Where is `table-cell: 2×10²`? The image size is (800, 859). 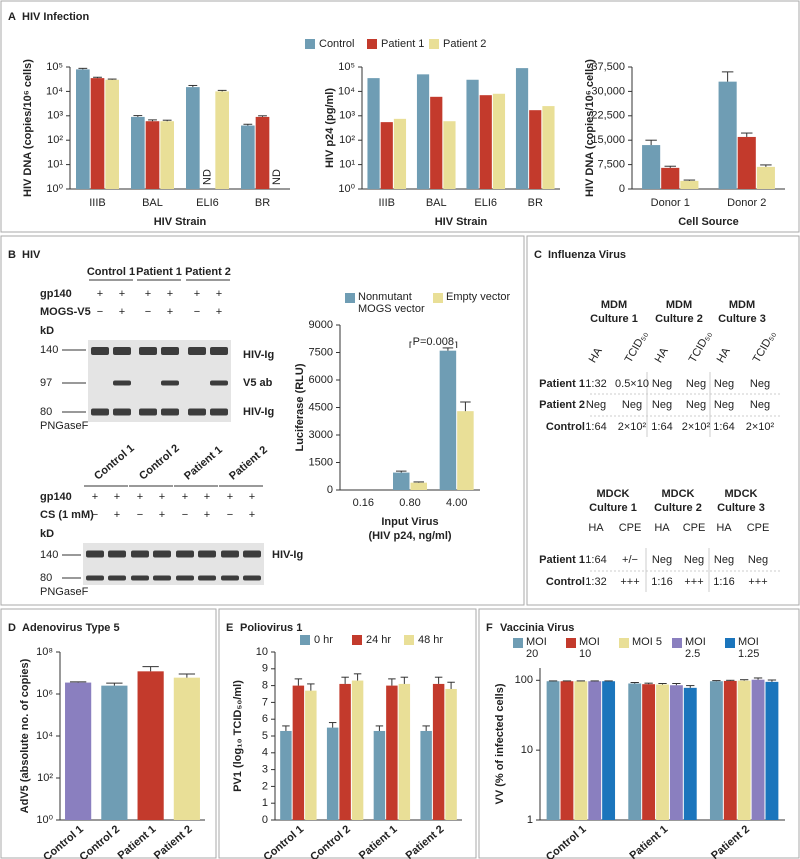 table-cell: 2×10² is located at coordinates (632, 427).